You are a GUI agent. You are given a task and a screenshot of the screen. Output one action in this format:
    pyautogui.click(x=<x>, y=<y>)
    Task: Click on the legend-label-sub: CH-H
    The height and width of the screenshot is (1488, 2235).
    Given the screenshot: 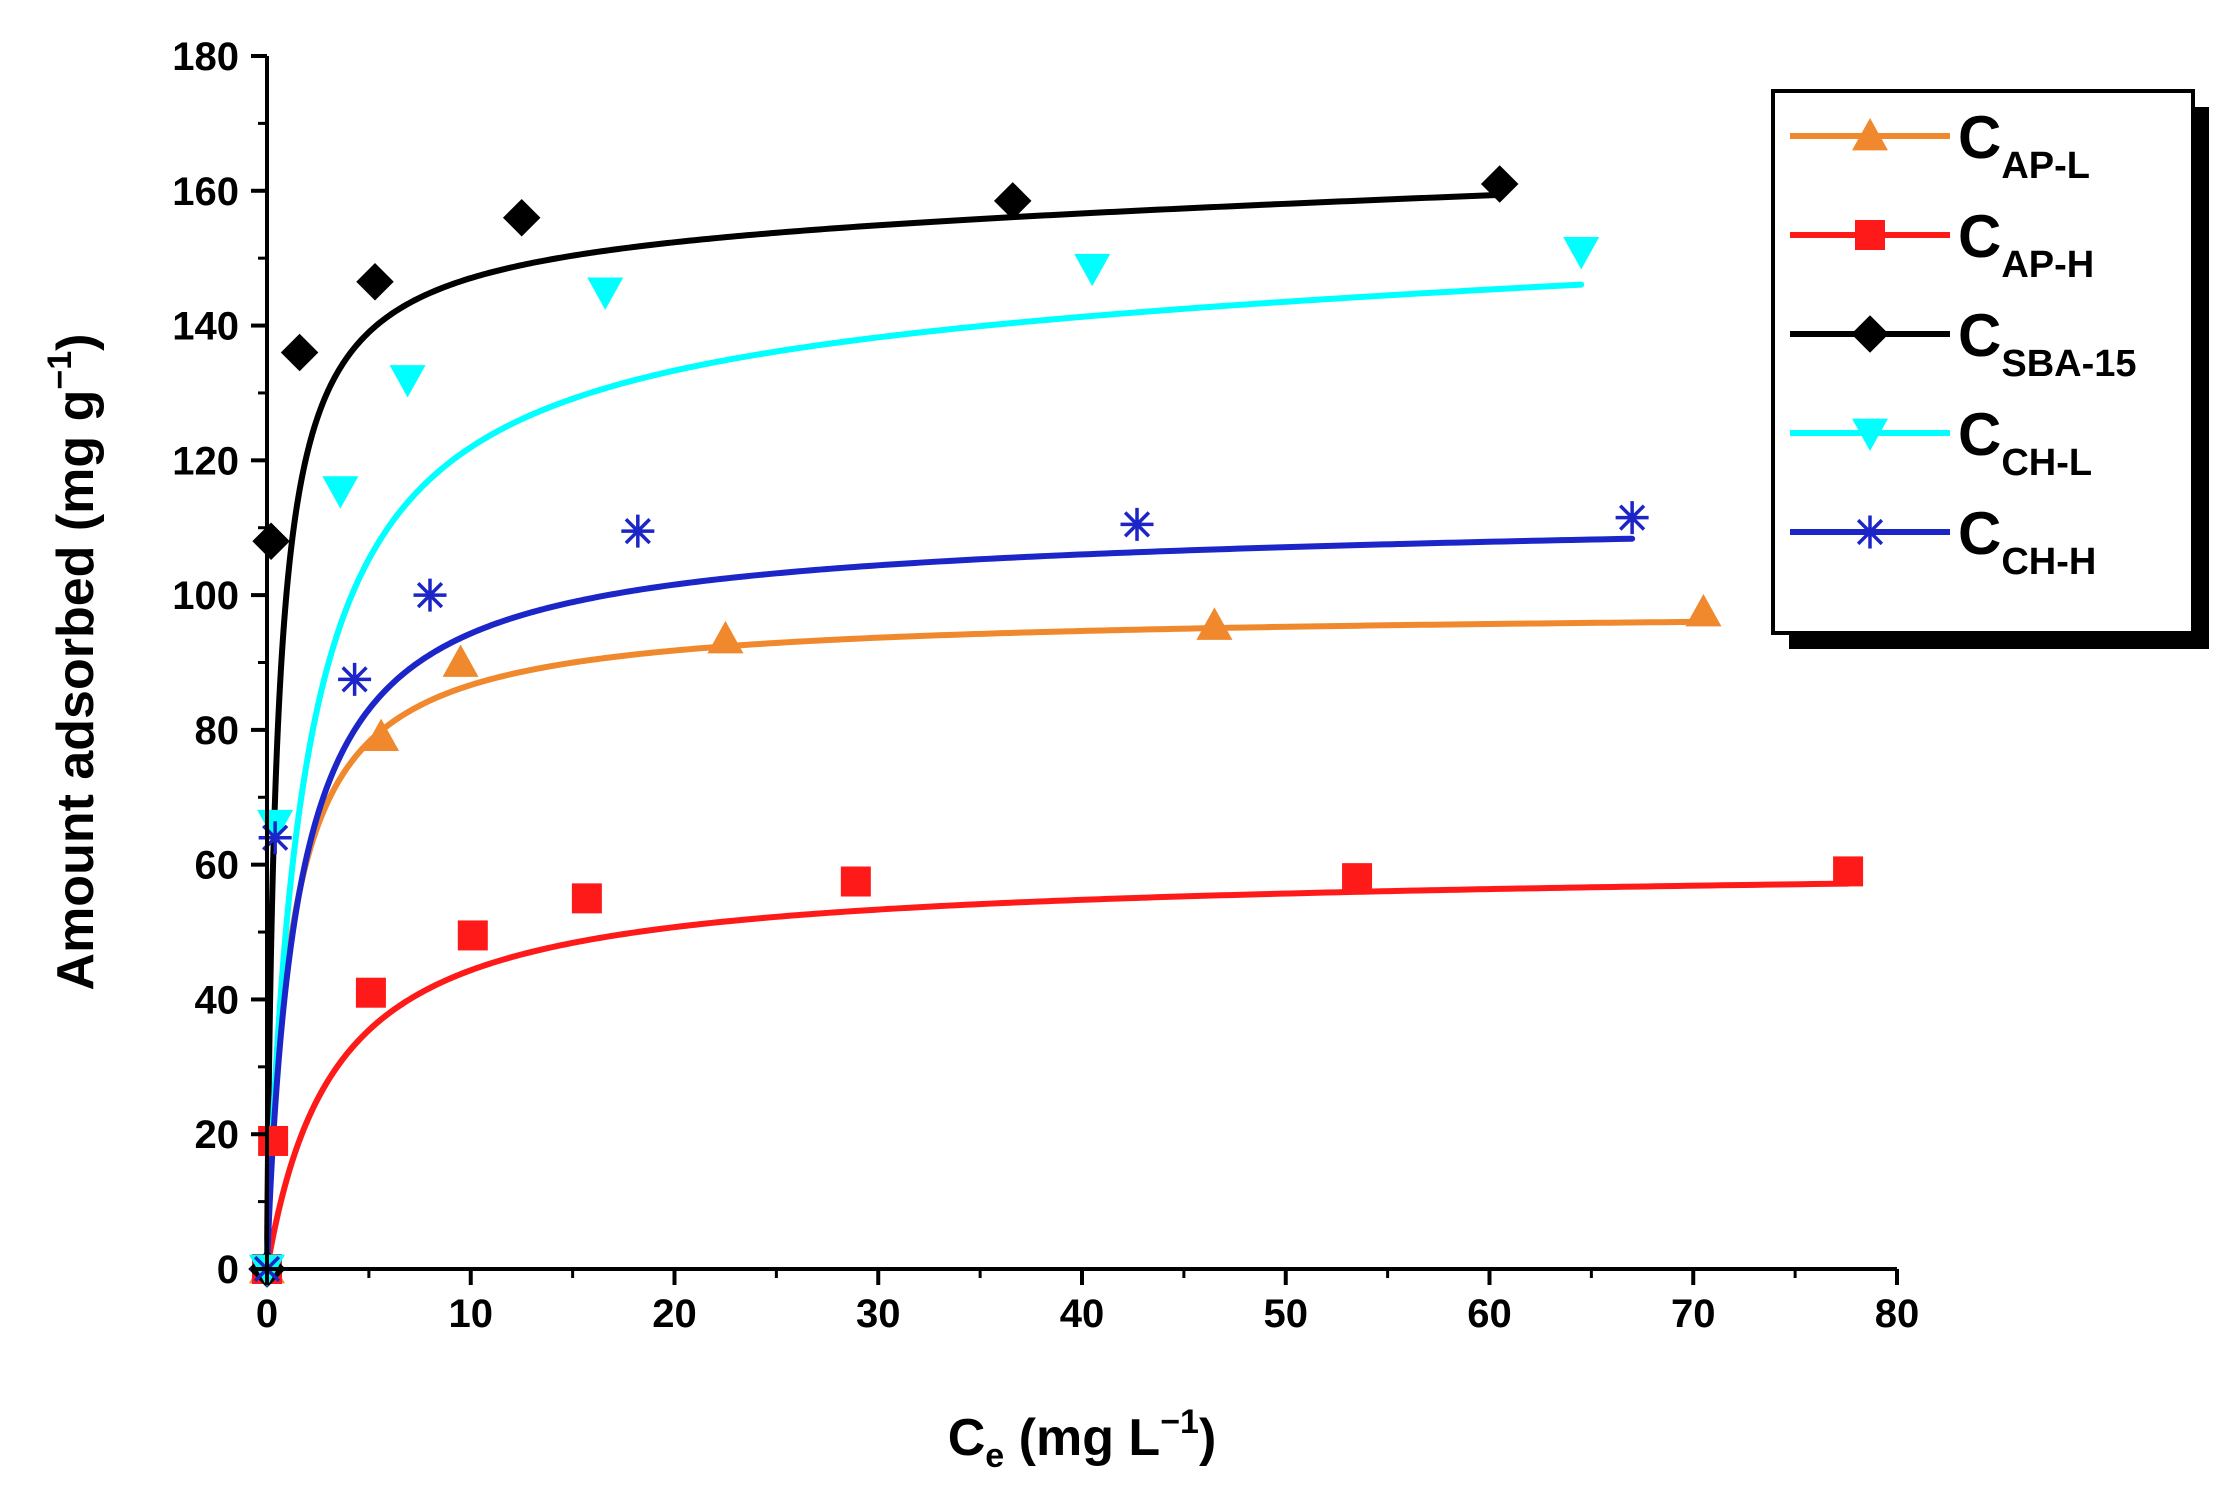 What is the action you would take?
    pyautogui.click(x=2048, y=562)
    